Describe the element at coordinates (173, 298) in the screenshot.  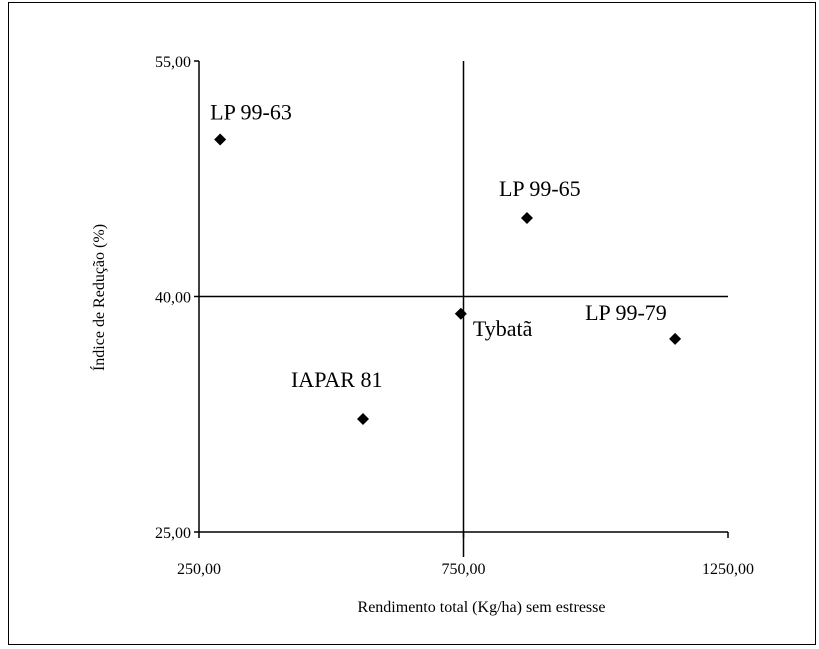
I see `y-tick-label: 40,00` at that location.